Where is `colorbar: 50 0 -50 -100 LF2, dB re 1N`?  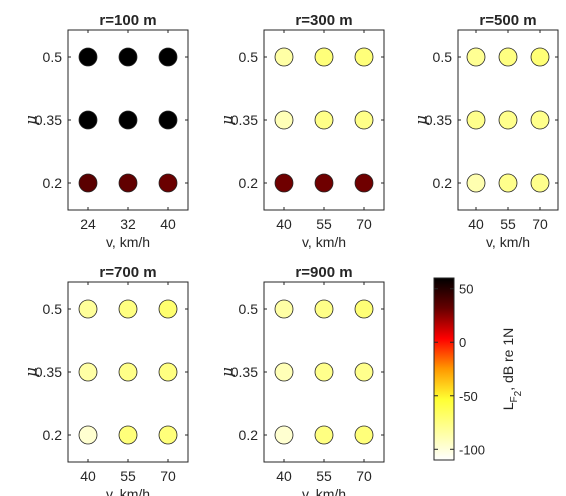
colorbar: 50 0 -50 -100 LF2, dB re 1N is located at coordinates (478, 369).